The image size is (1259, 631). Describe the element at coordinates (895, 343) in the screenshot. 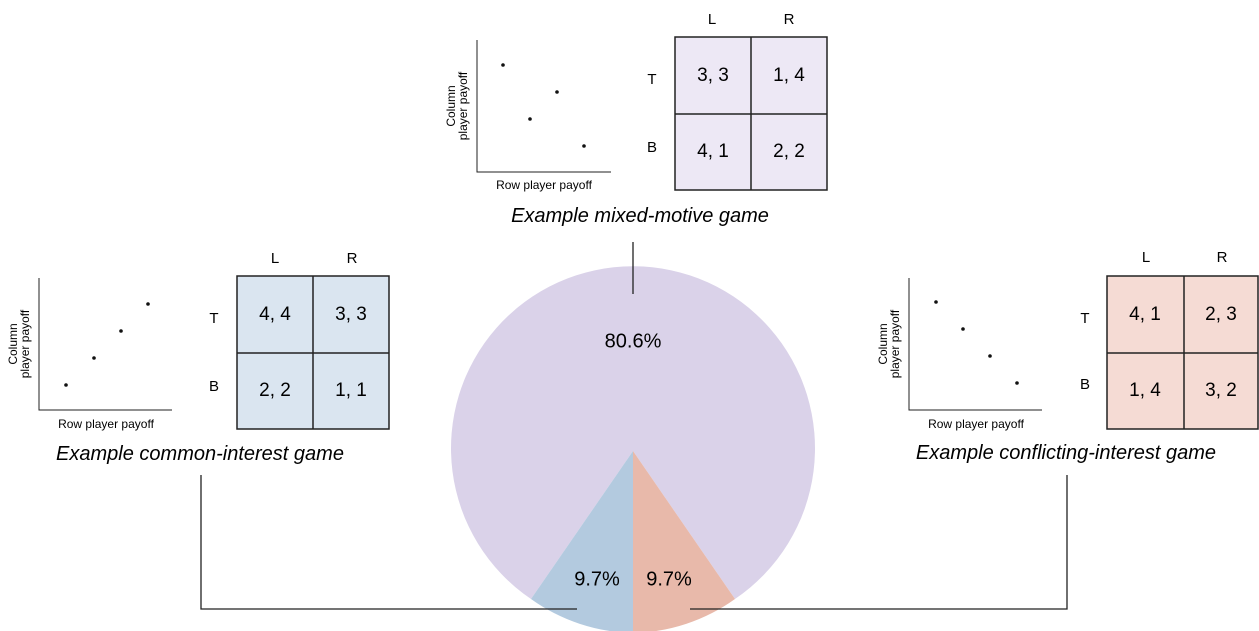

I see `conflicting-plot-ylabel-line2: player payoff` at that location.